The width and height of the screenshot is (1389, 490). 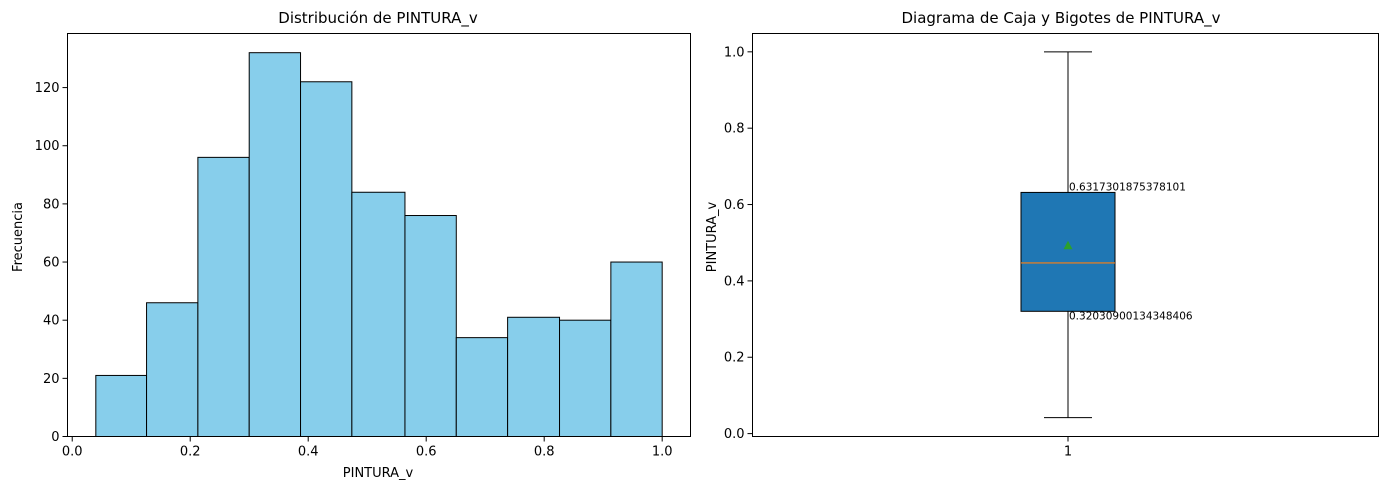 What do you see at coordinates (1068, 452) in the screenshot?
I see `x-tick-label: 1` at bounding box center [1068, 452].